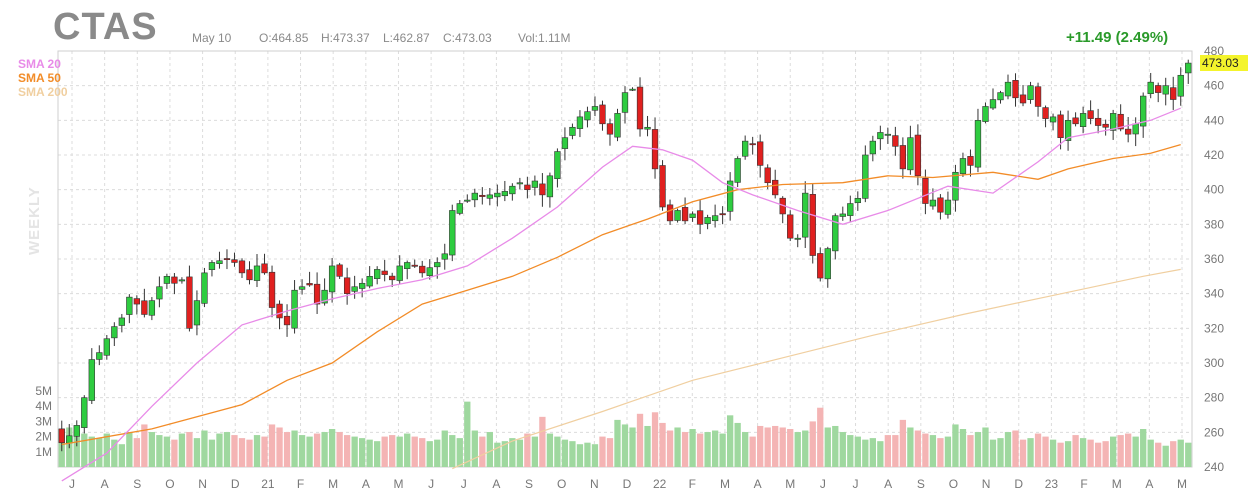 Image resolution: width=1256 pixels, height=499 pixels. I want to click on price-tick-label: 440, so click(1214, 120).